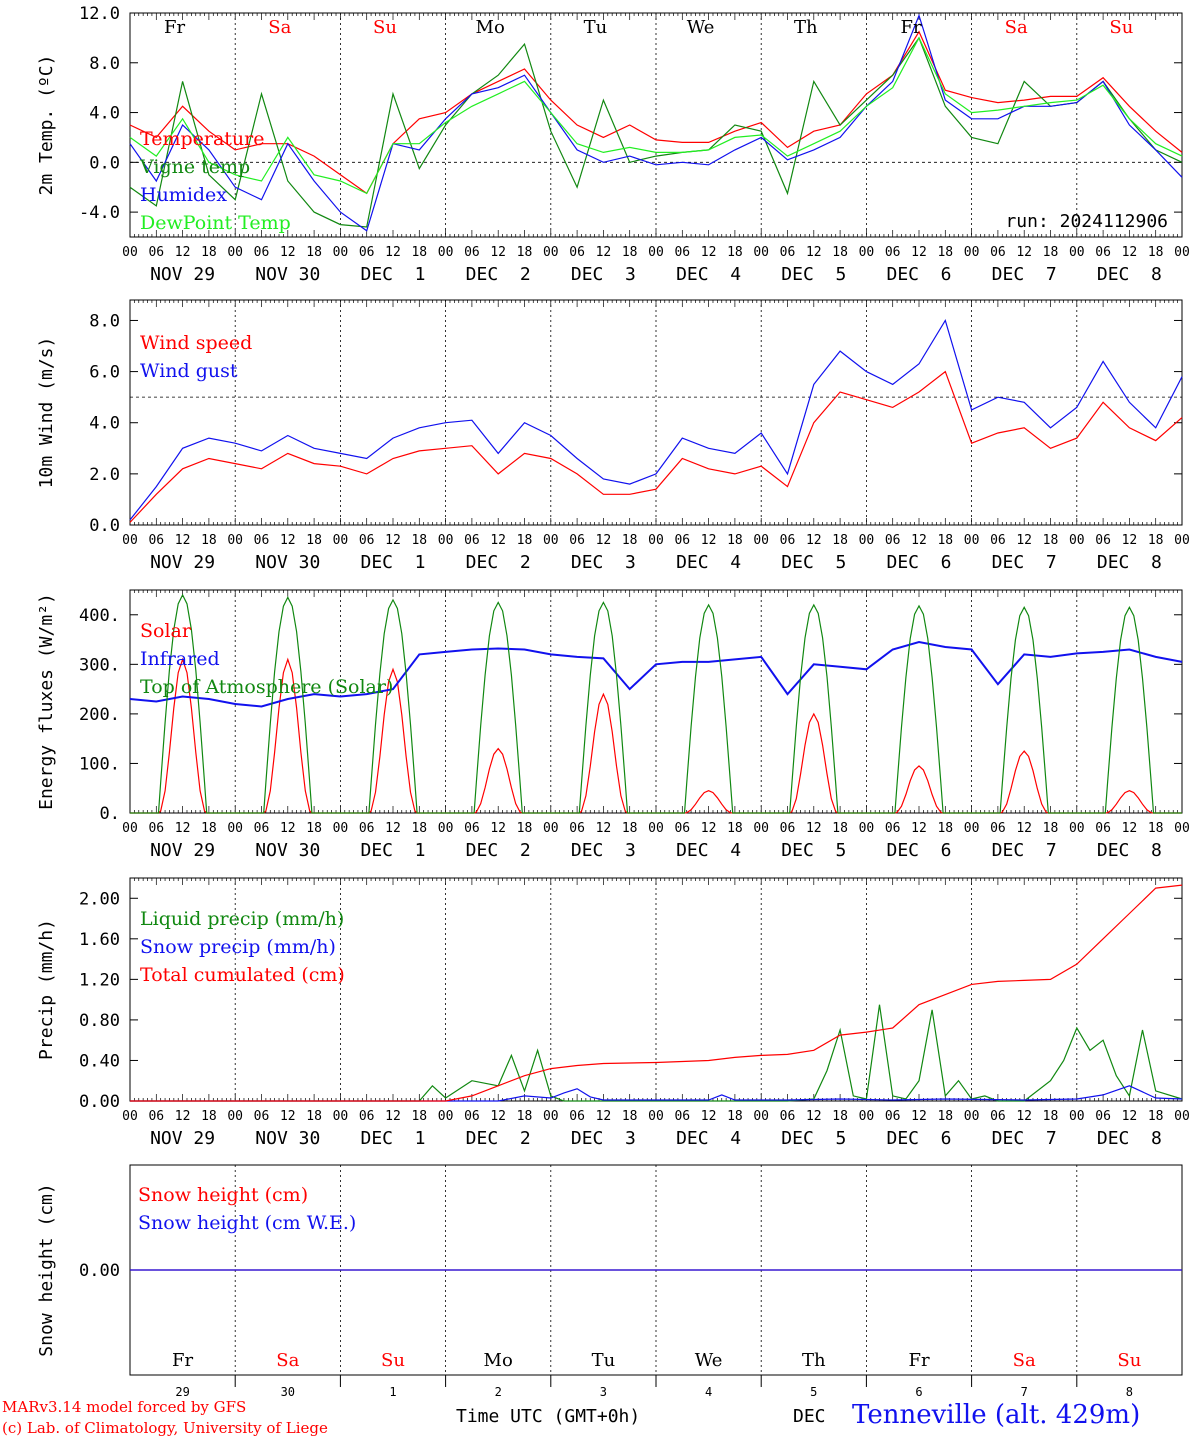  Describe the element at coordinates (99, 665) in the screenshot. I see `y-tick-label: 300.` at that location.